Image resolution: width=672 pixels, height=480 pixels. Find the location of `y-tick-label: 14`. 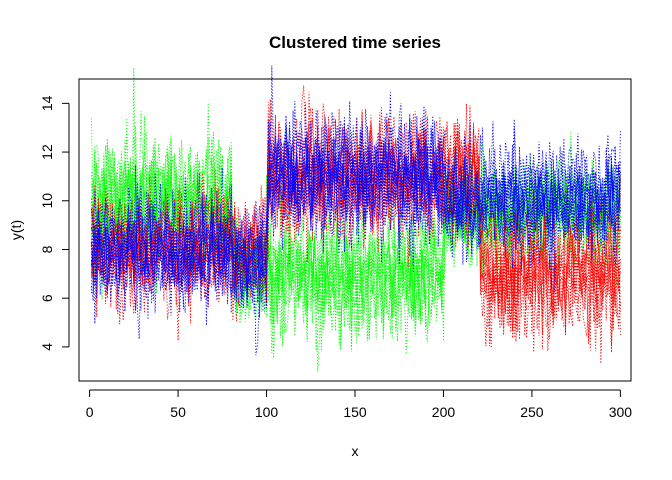

y-tick-label: 14 is located at coordinates (47, 103).